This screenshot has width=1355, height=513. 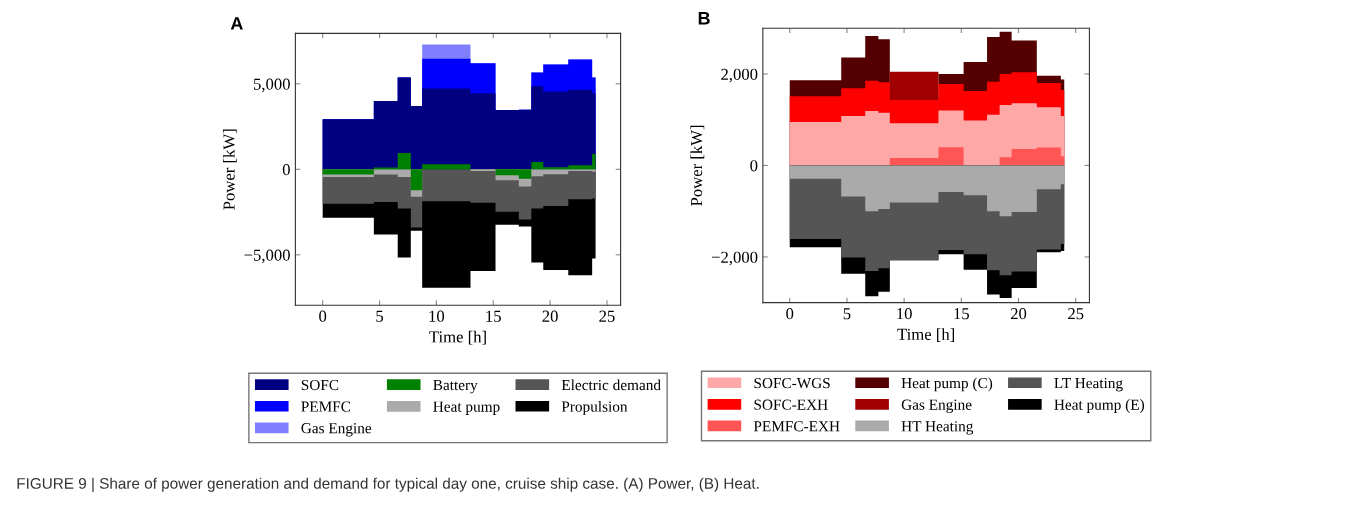 I want to click on y-tick-label: 5,000, so click(x=272, y=85).